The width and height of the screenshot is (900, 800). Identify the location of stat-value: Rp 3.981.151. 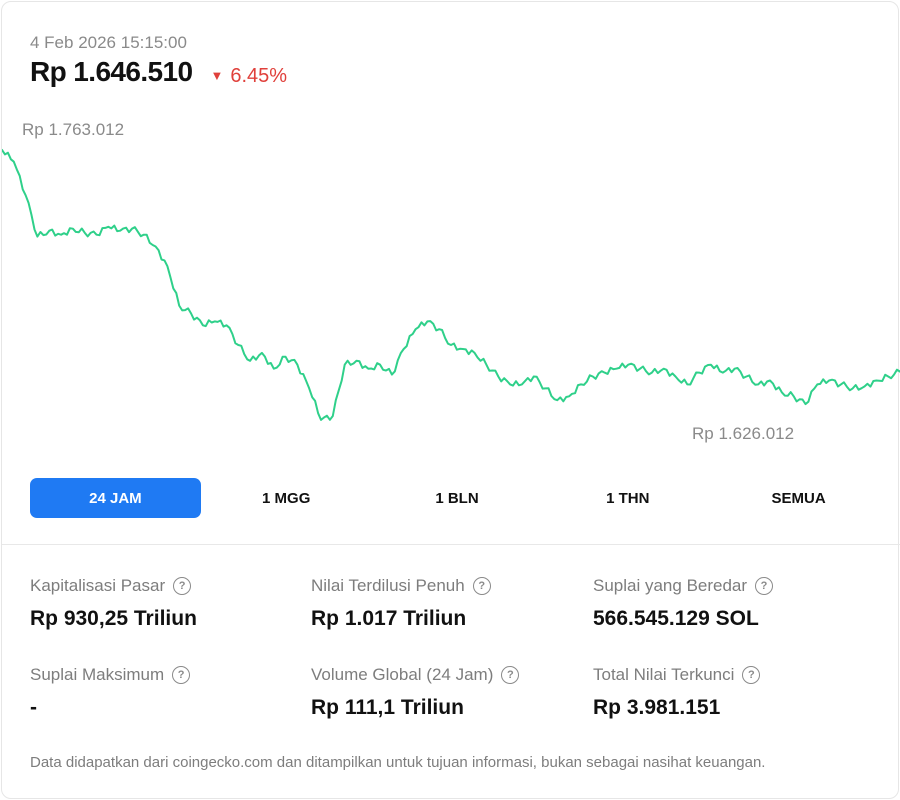
(657, 707).